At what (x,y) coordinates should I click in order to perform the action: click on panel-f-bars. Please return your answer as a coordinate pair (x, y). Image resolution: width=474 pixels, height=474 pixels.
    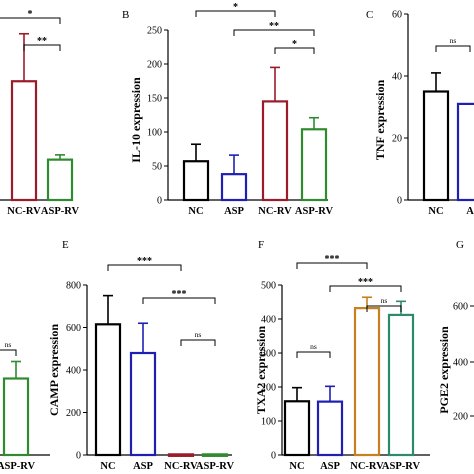
    Looking at the image, I should click on (349, 376).